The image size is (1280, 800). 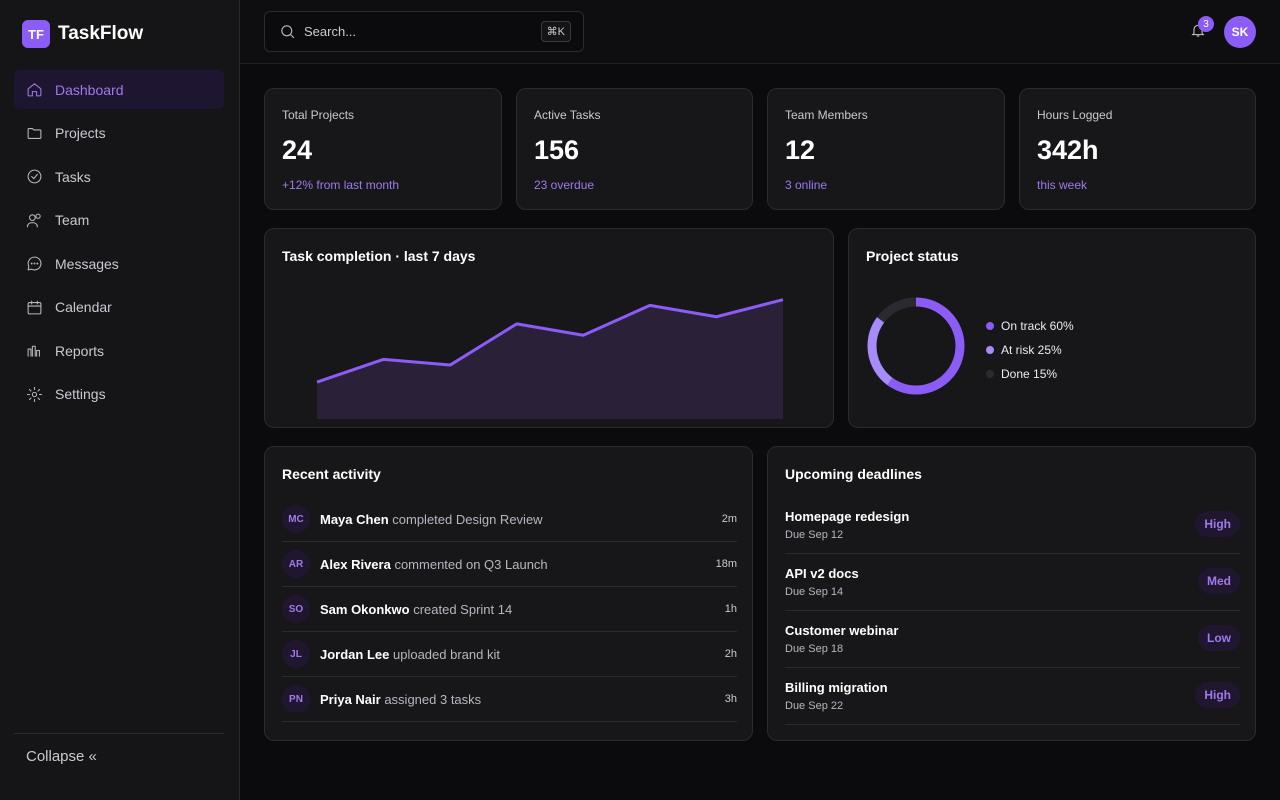 What do you see at coordinates (446, 654) in the screenshot?
I see `activity-action: uploaded brand kit` at bounding box center [446, 654].